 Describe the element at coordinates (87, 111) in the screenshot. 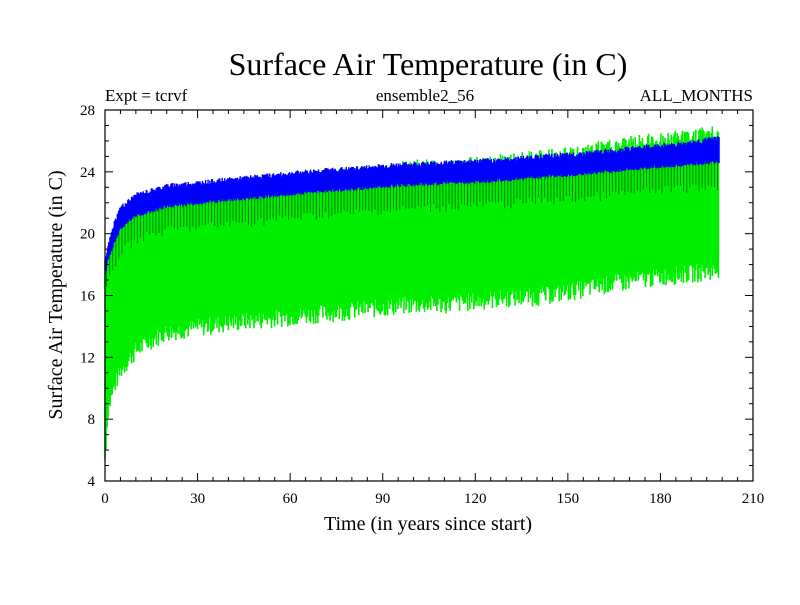

I see `y-tick-label: 28` at that location.